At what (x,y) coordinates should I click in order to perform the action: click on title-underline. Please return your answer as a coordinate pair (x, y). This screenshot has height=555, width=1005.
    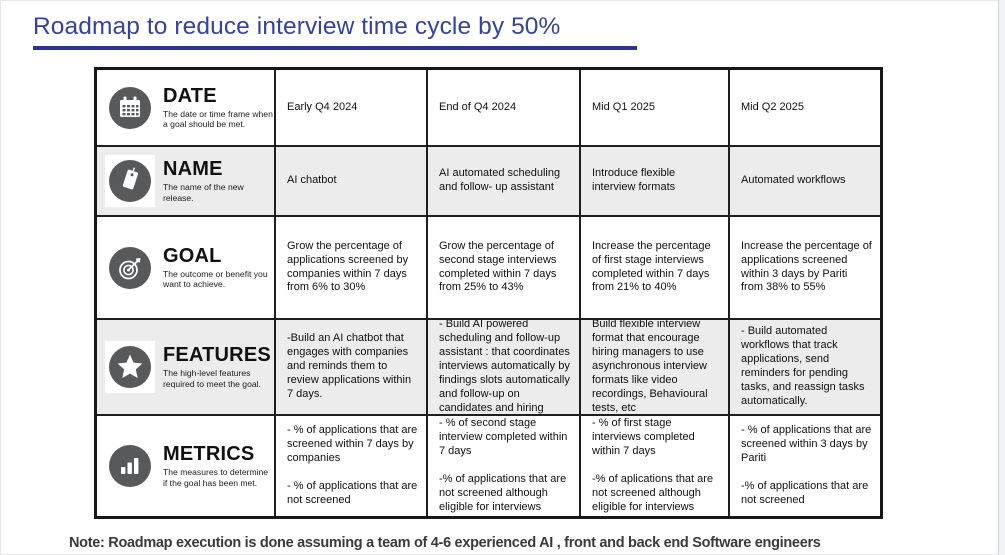
    Looking at the image, I should click on (335, 48).